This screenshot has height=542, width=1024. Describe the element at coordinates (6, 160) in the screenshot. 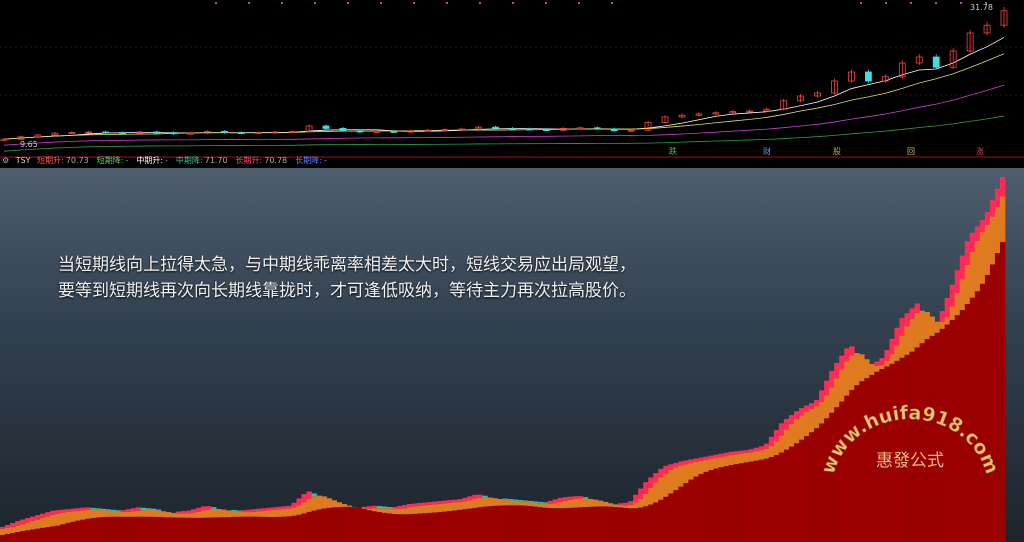

I see `settings-icon: ⚙` at that location.